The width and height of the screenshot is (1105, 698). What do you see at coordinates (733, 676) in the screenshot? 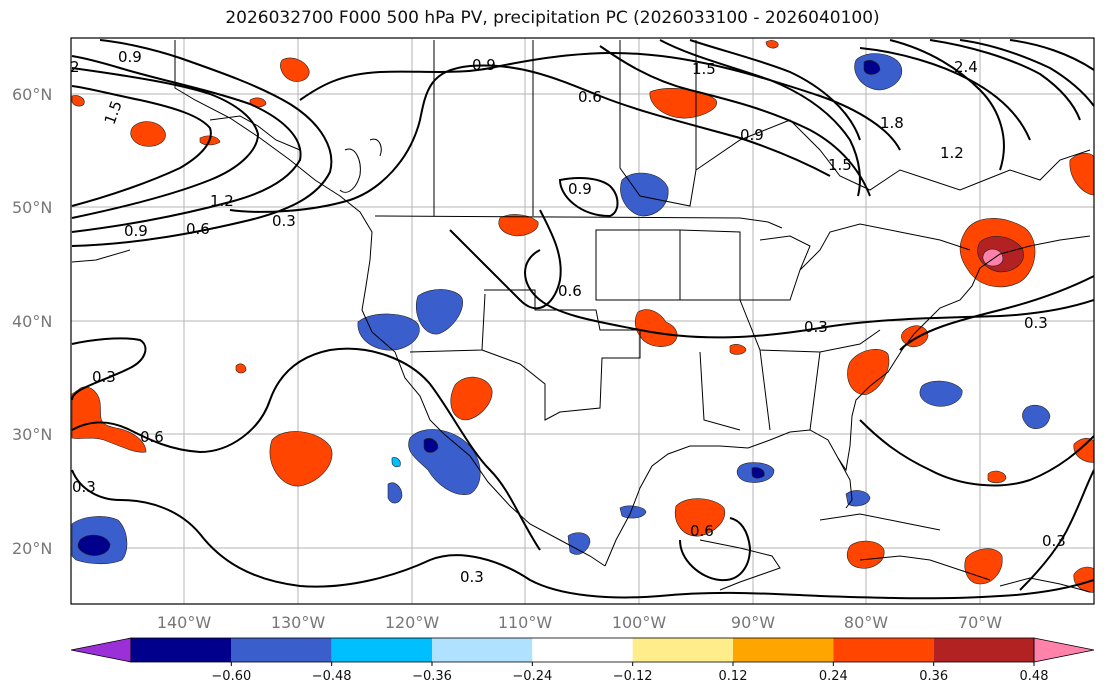
I see `colorbar-tick-label: 0.12` at bounding box center [733, 676].